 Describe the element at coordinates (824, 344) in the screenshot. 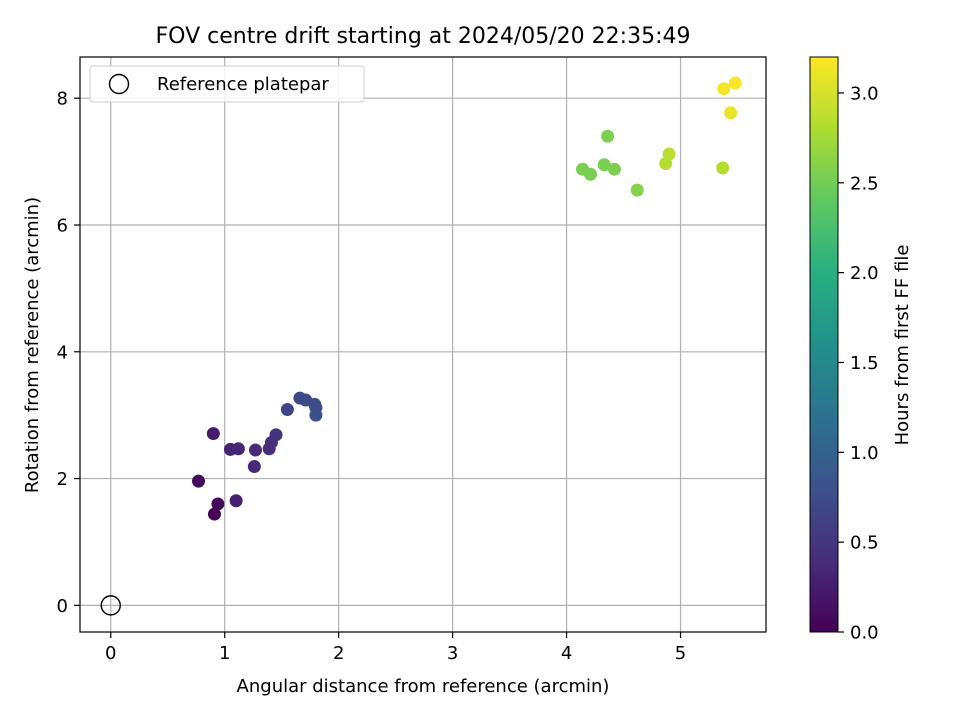

I see `colorbar` at that location.